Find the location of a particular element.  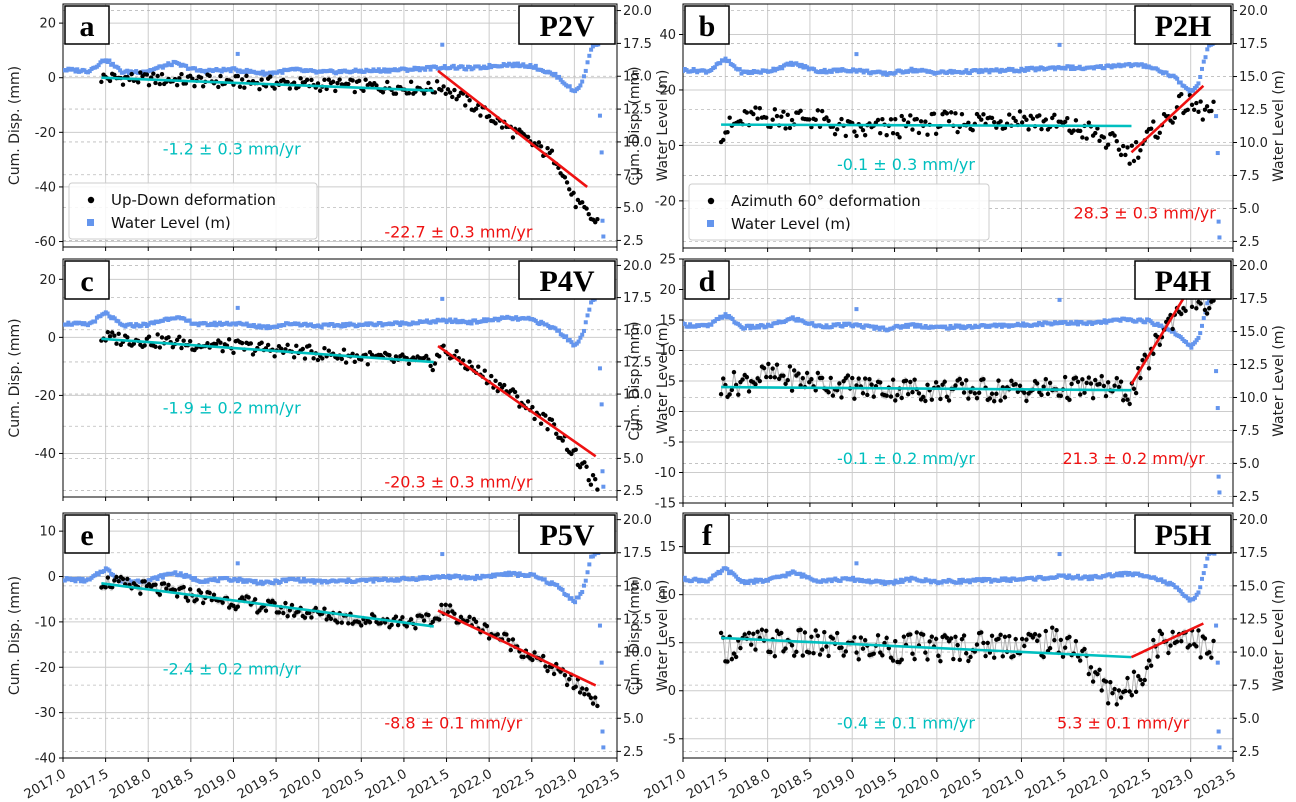

y-tick-label: -60 is located at coordinates (45, 242).